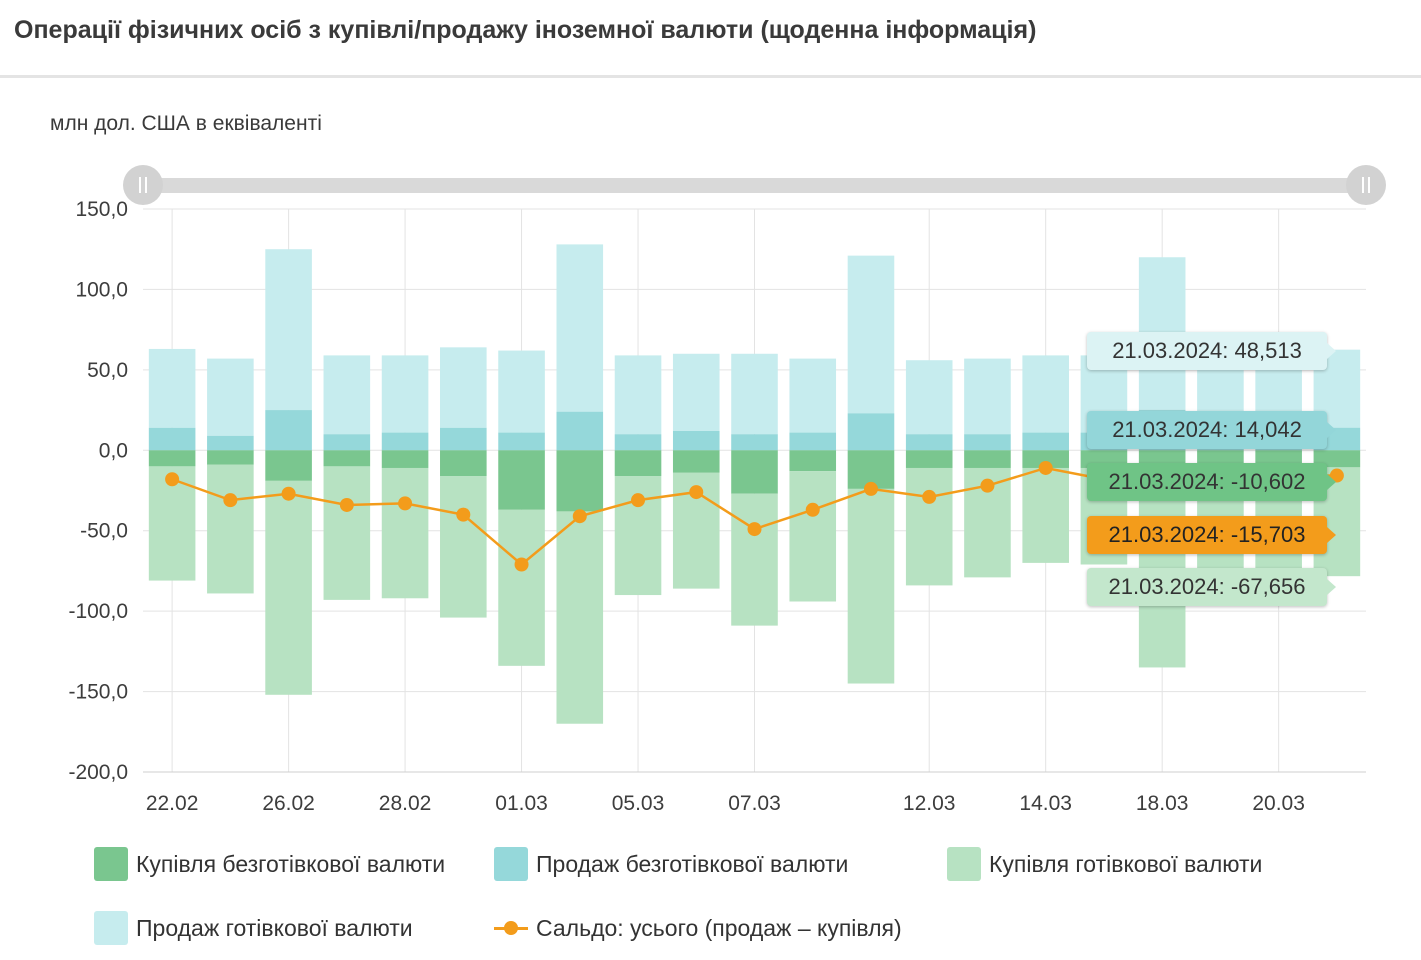 Image resolution: width=1421 pixels, height=960 pixels. What do you see at coordinates (101, 209) in the screenshot?
I see `y-tick-label: 150,0` at bounding box center [101, 209].